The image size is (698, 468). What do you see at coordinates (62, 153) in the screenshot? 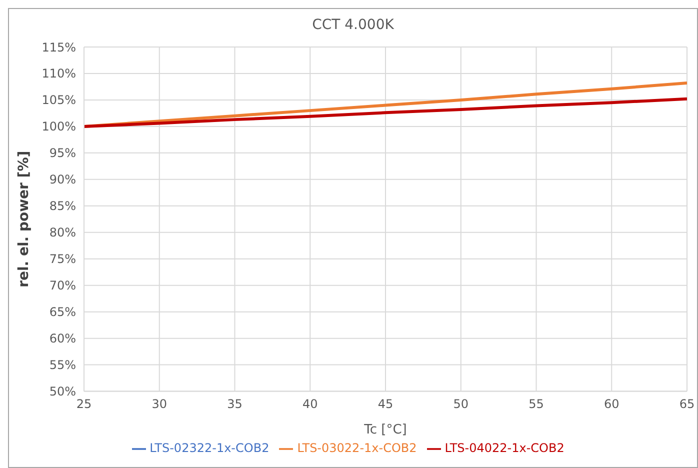
I see `y-tick-label: 95%` at bounding box center [62, 153].